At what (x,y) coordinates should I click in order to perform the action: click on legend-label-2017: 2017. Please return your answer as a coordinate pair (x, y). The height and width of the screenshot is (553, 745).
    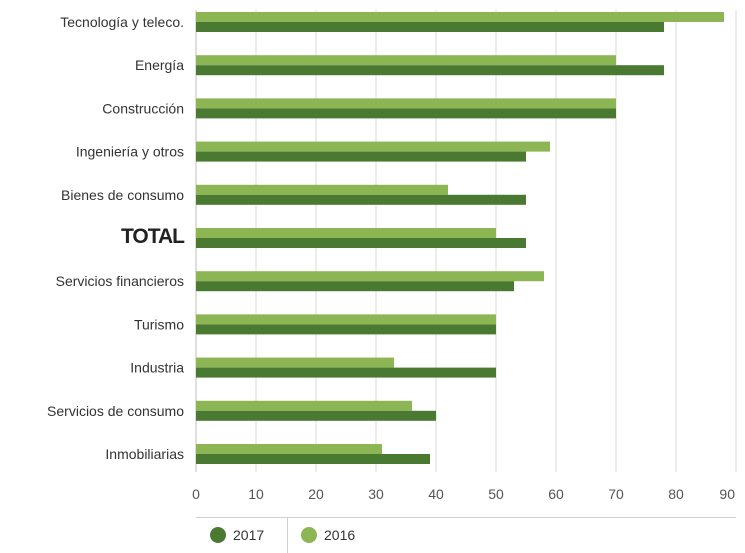
    Looking at the image, I should click on (249, 535).